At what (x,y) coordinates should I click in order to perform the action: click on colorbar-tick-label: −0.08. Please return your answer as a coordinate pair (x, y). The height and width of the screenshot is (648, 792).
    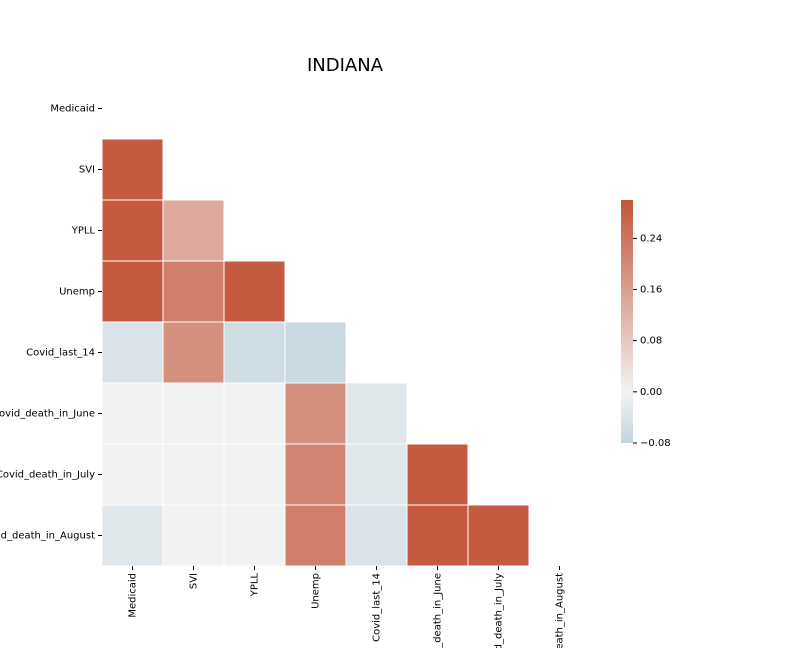
    Looking at the image, I should click on (655, 443).